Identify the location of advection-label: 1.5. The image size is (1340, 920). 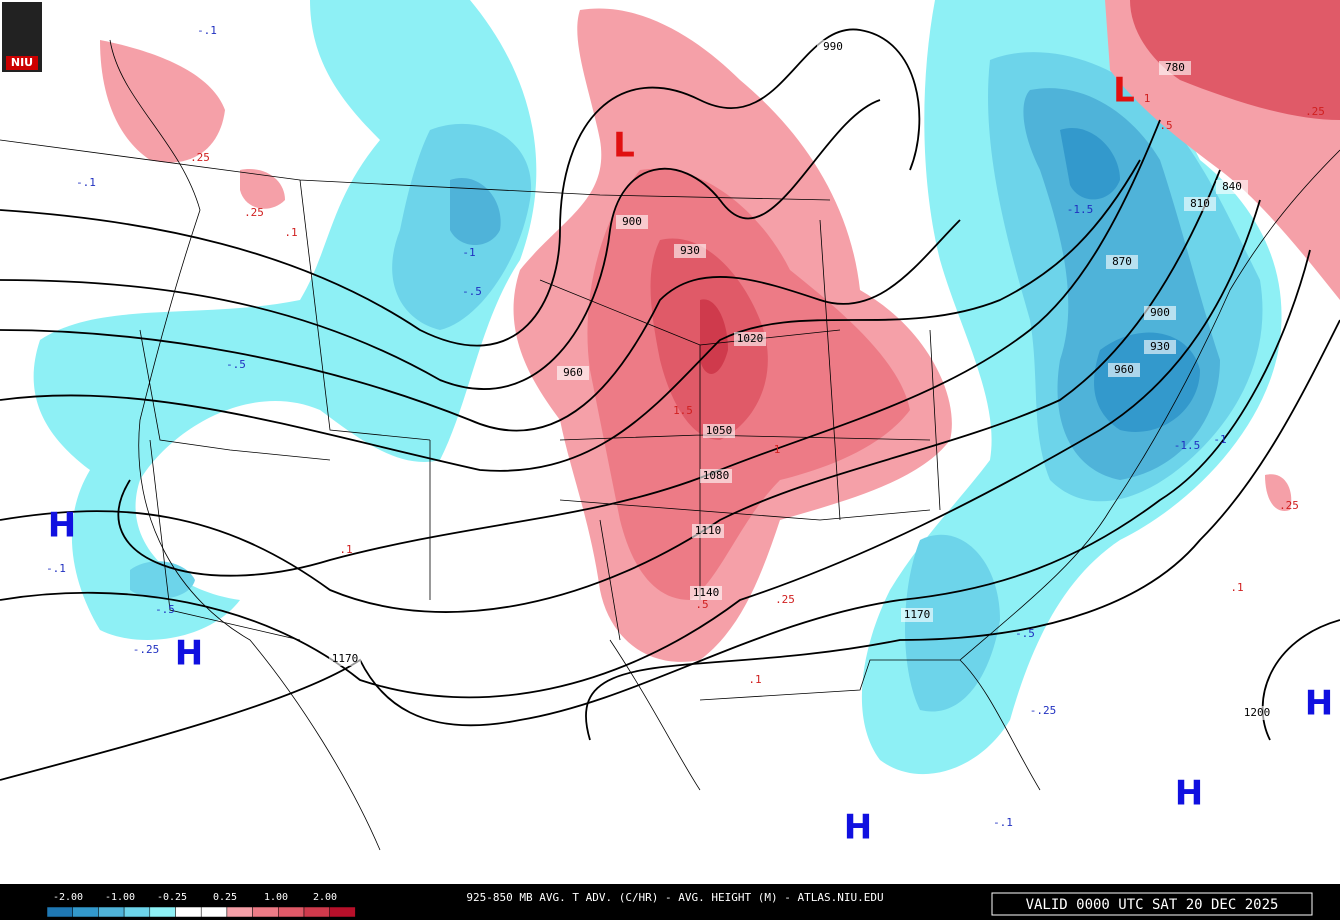
(683, 410).